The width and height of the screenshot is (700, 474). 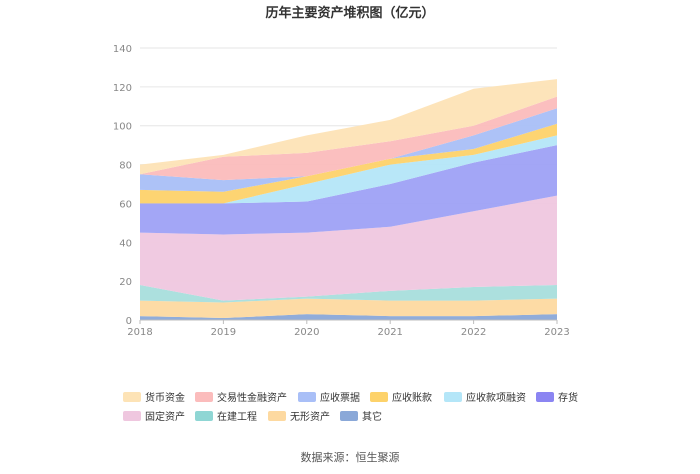 What do you see at coordinates (125, 166) in the screenshot?
I see `y-tick-label: 80` at bounding box center [125, 166].